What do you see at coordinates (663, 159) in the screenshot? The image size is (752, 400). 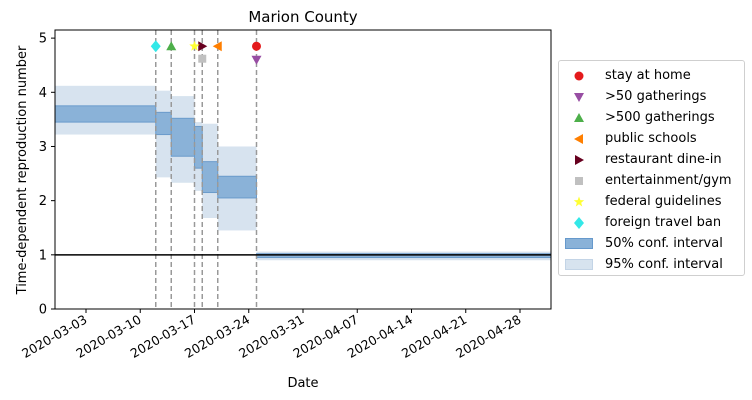 I see `legend-label-4: restaurant dine-in` at bounding box center [663, 159].